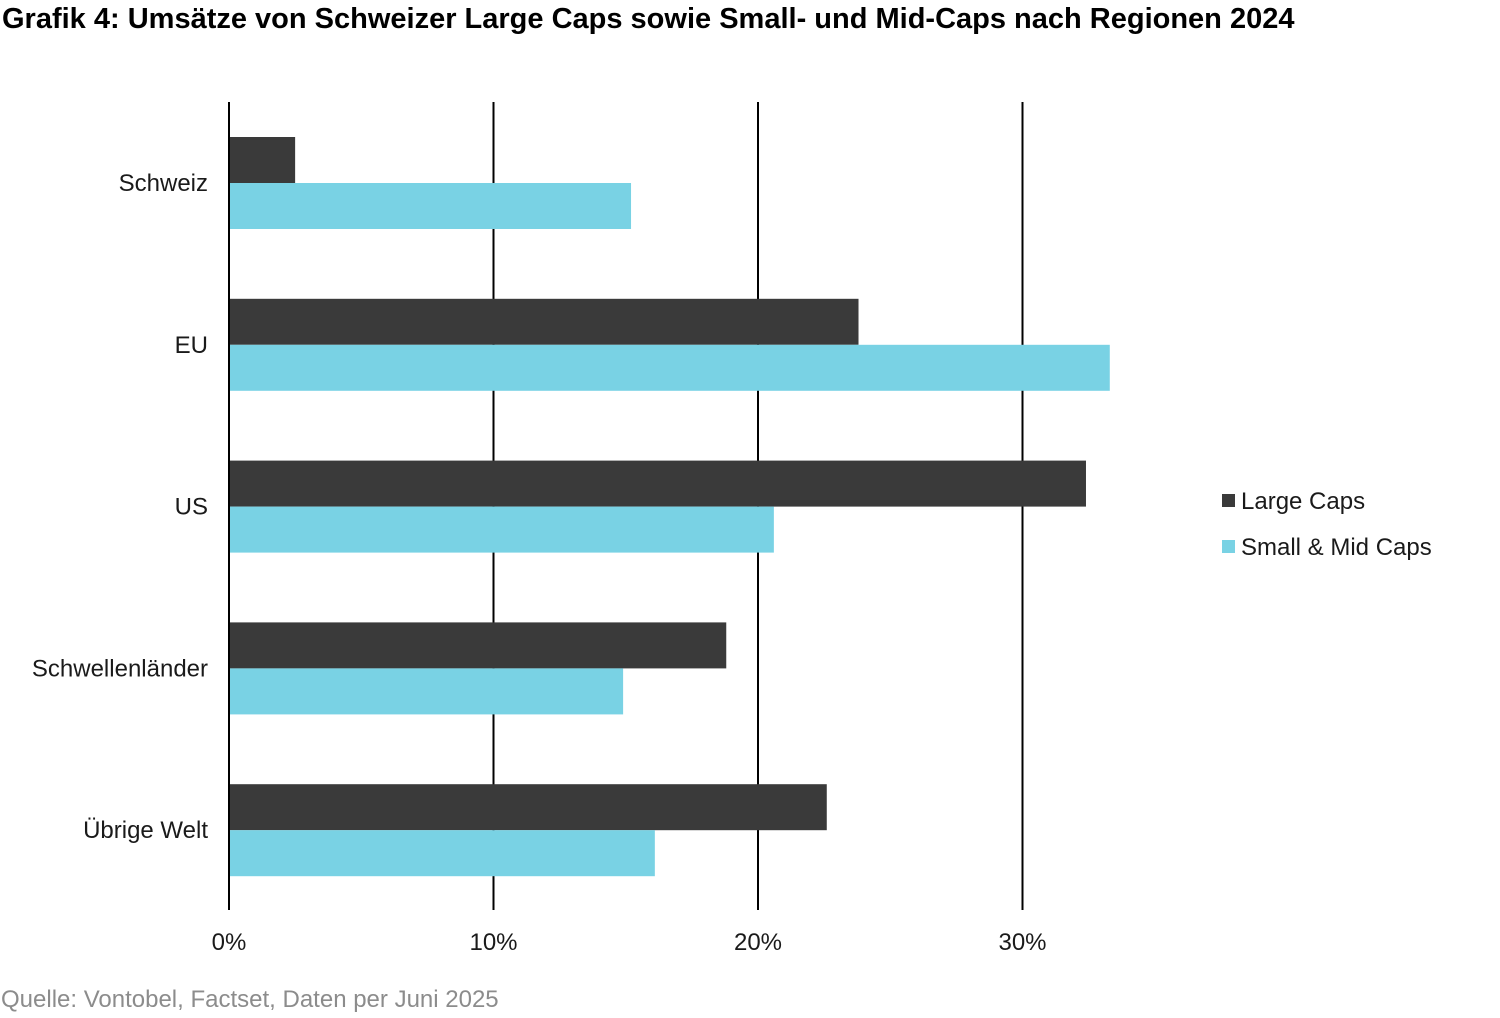 The height and width of the screenshot is (1018, 1500). I want to click on x-tick-label: 0%, so click(229, 942).